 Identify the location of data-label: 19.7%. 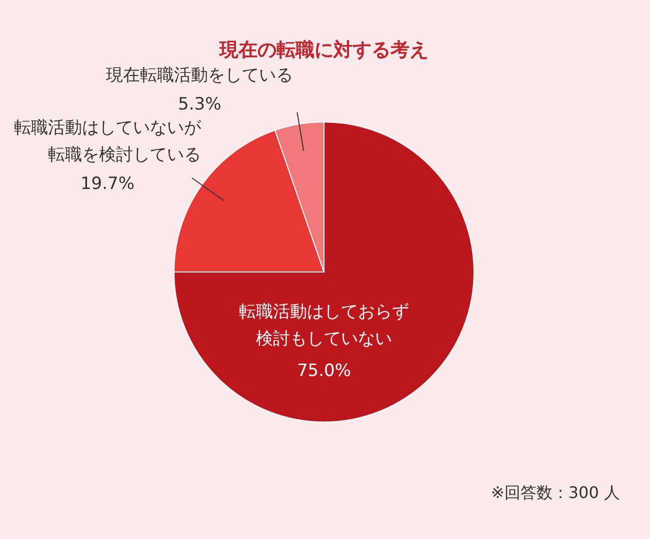
(107, 184).